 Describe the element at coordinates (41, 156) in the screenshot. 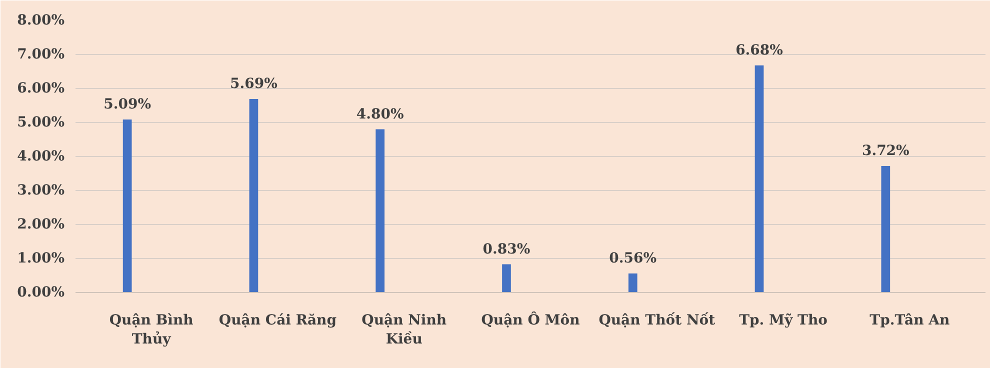

I see `y-tick-label: 4.00%` at that location.